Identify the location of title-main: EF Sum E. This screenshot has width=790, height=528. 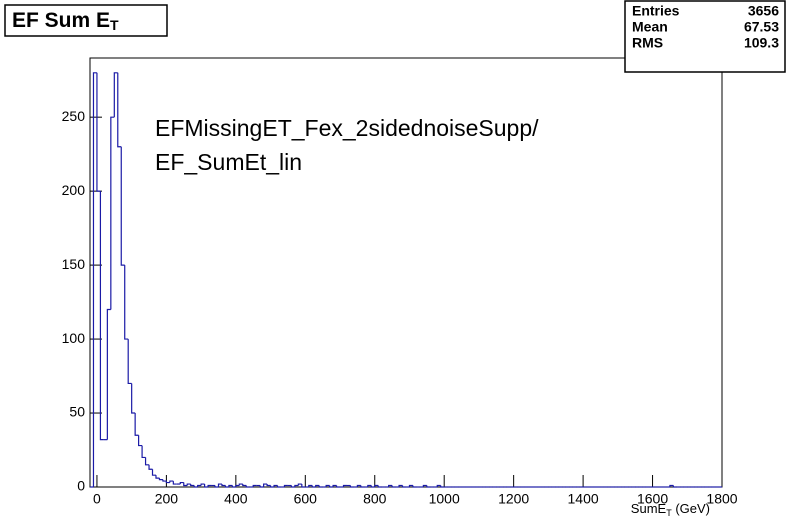
(61, 20).